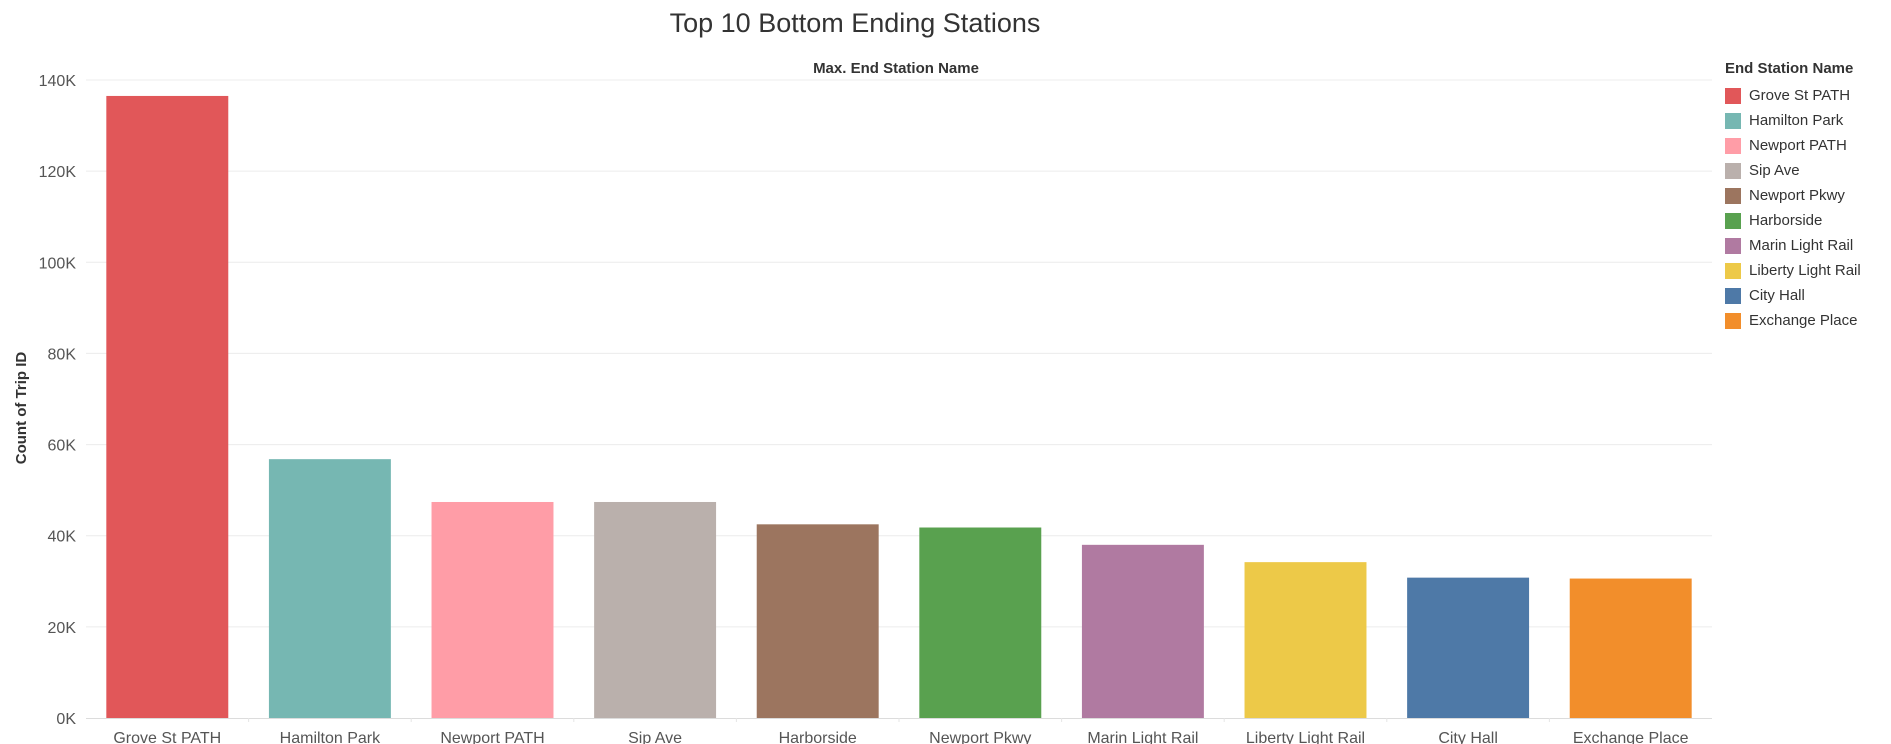 Image resolution: width=1891 pixels, height=744 pixels. I want to click on x-tick-label: Harborside, so click(818, 737).